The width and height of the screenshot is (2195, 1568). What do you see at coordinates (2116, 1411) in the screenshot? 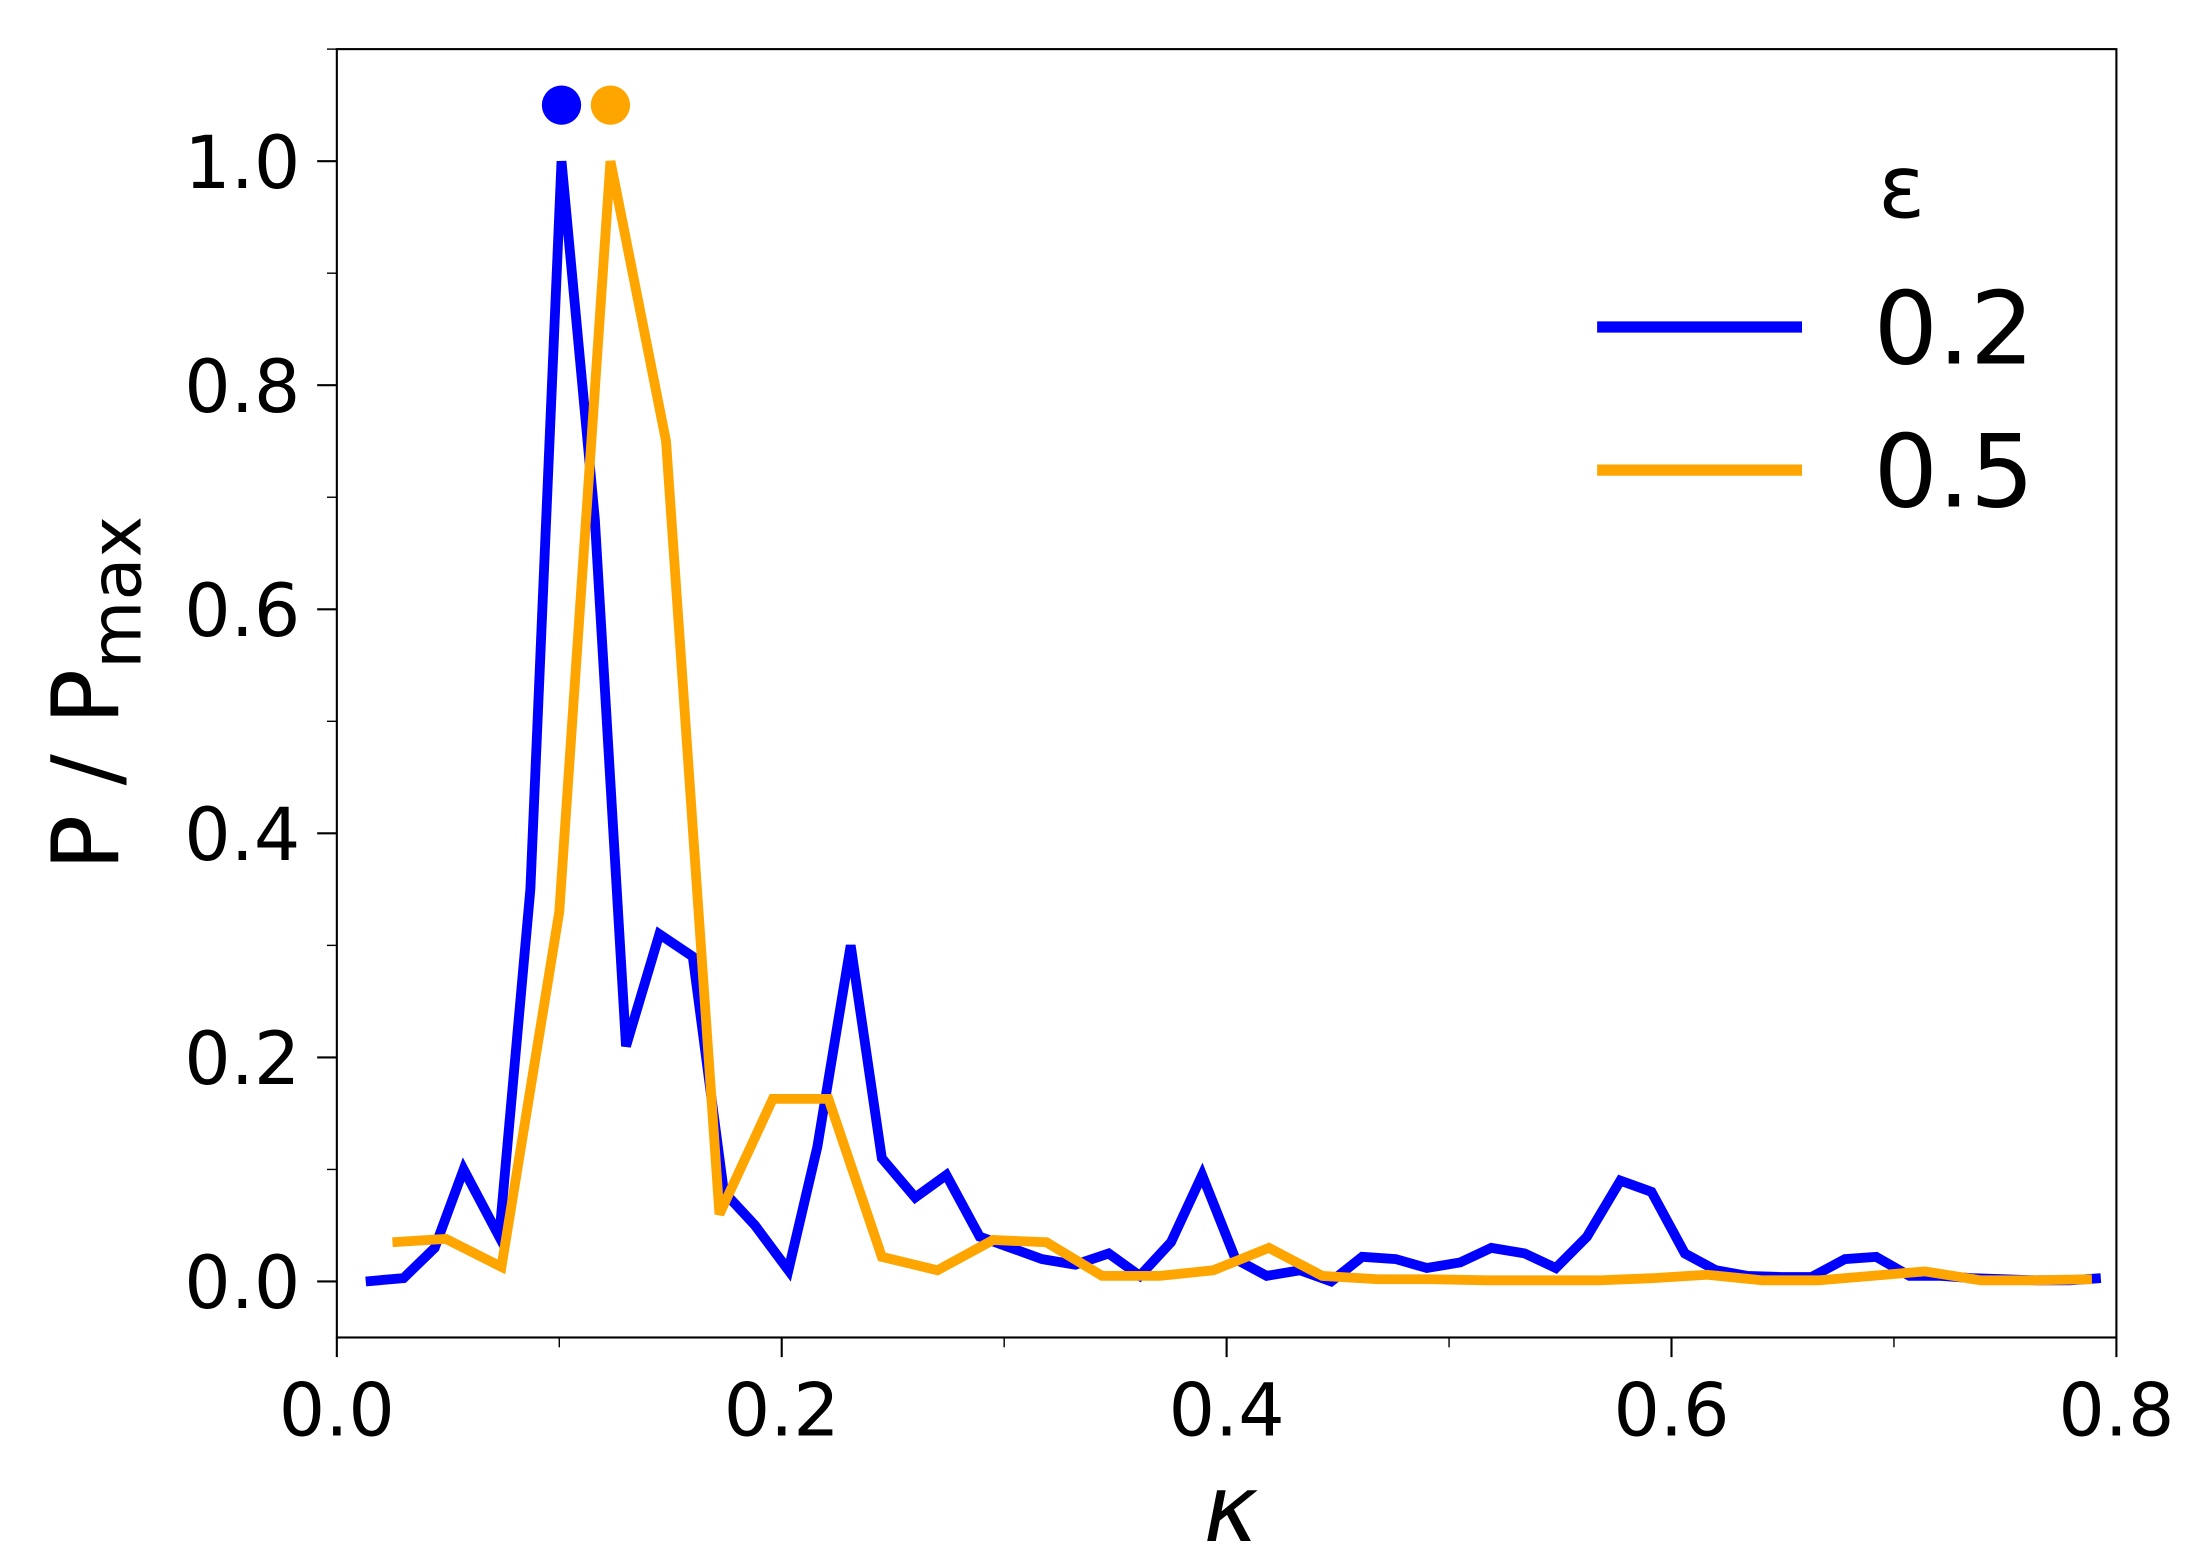
I see `x-tick-label: 0.8` at bounding box center [2116, 1411].